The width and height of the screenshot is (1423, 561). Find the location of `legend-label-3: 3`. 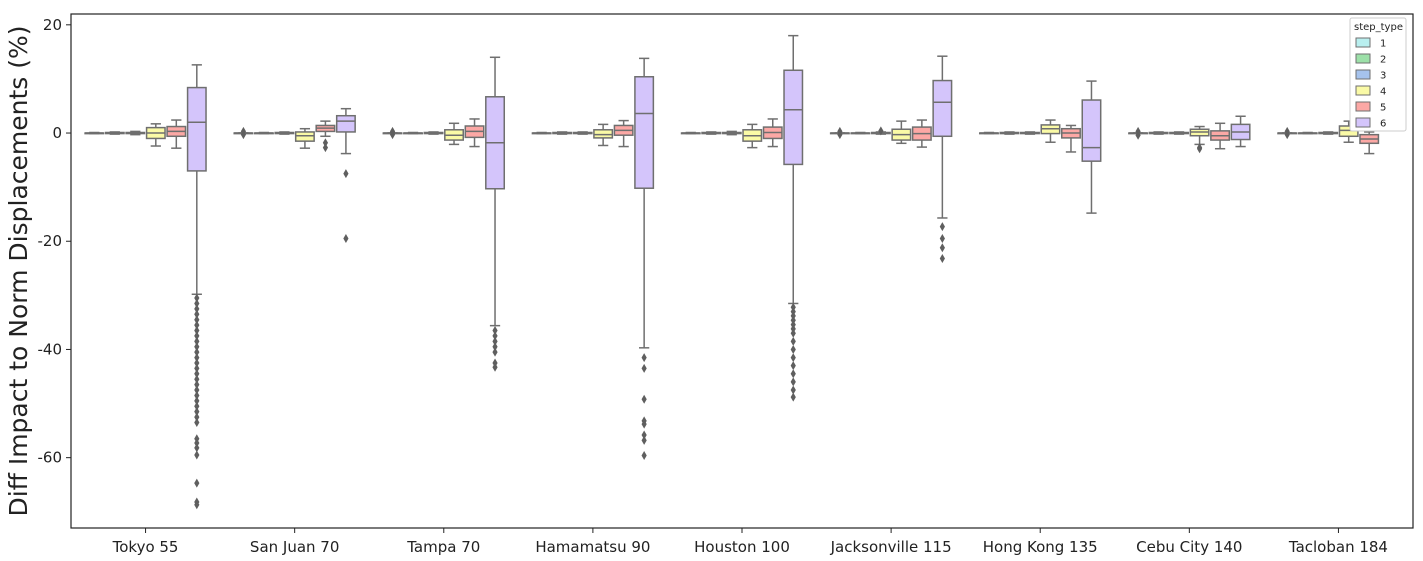

legend-label-3: 3 is located at coordinates (1383, 76).